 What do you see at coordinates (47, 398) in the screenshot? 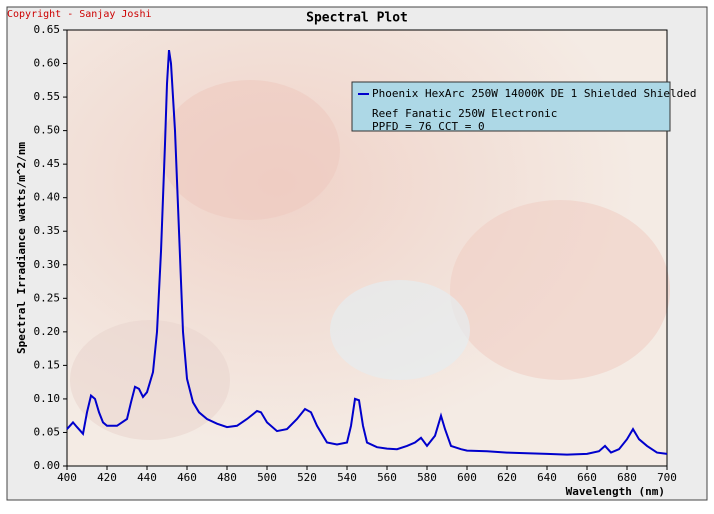
I see `y-tick-label: 0.10` at bounding box center [47, 398].